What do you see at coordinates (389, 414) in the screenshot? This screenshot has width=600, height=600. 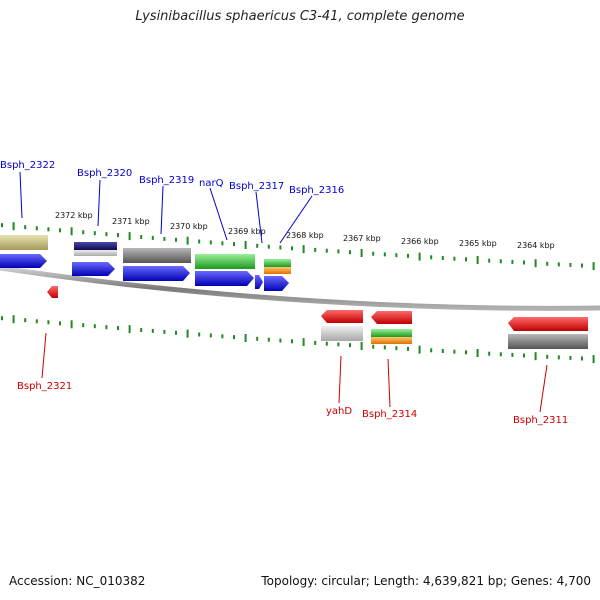 I see `gene-label-bsph-2314: Bsph_2314` at bounding box center [389, 414].